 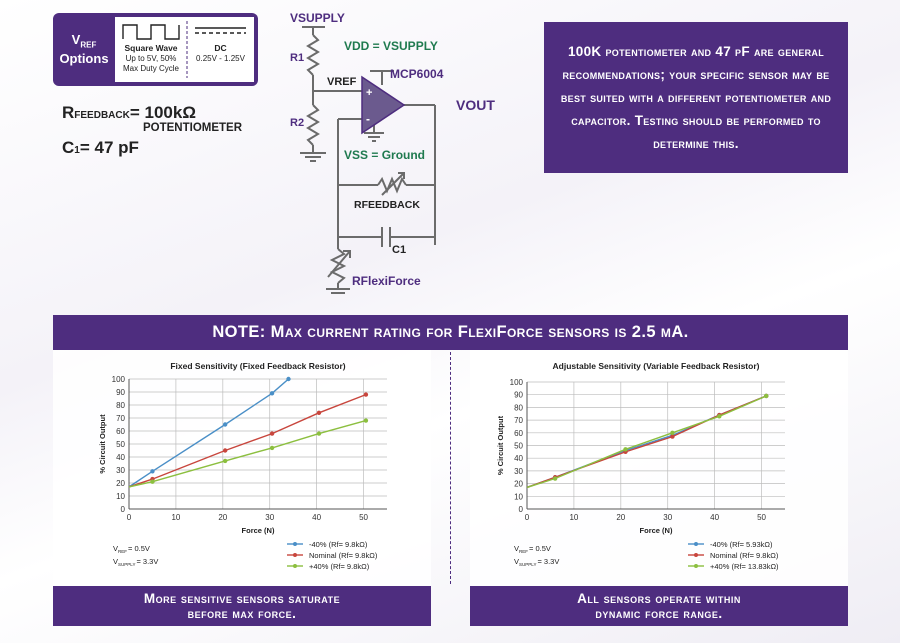 I want to click on rflexiforce-resistor, so click(x=338, y=266).